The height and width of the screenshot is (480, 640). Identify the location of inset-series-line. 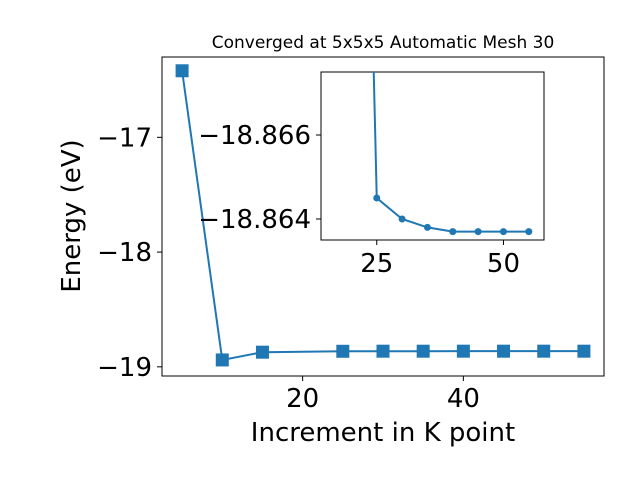
(450, 152).